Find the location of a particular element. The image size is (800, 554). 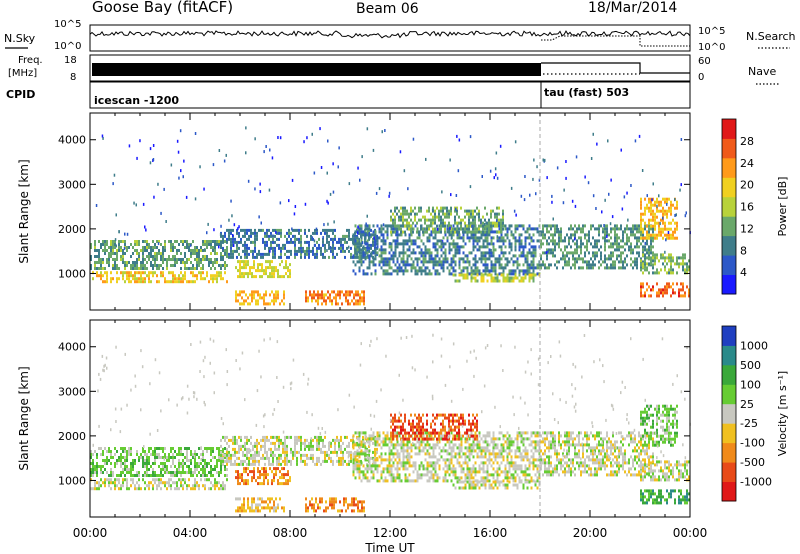

colorbar-label: Power [dB] is located at coordinates (782, 207).